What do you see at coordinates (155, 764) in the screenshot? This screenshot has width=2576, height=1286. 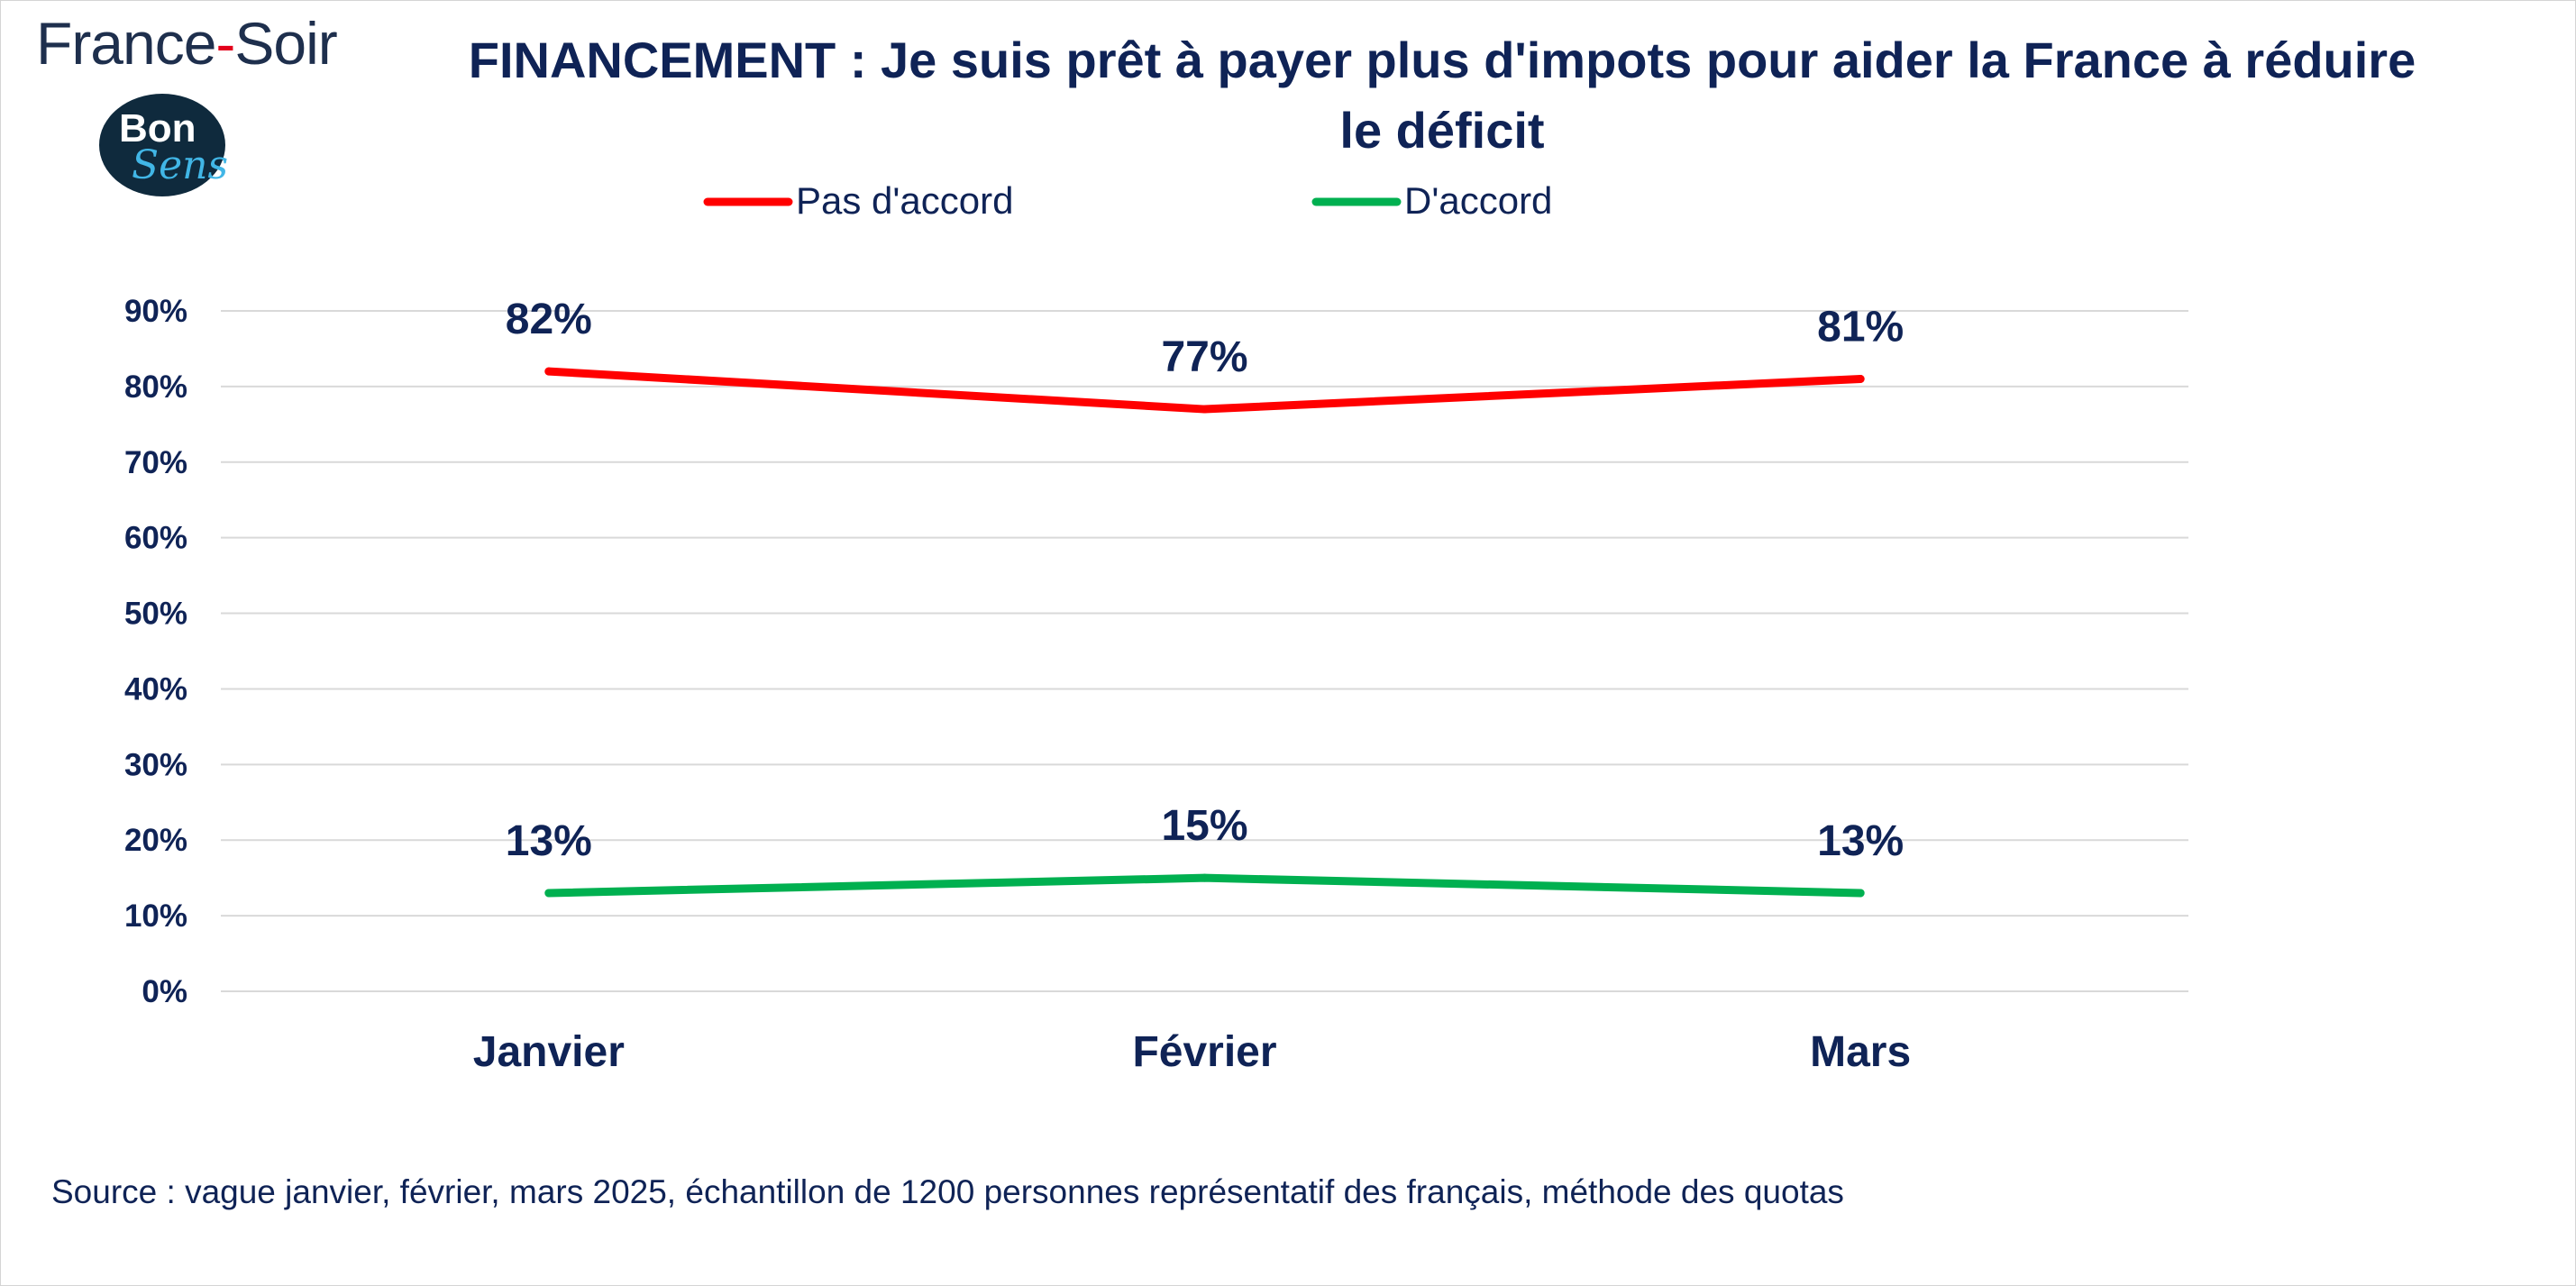 I see `y-tick-label: 30%` at bounding box center [155, 764].